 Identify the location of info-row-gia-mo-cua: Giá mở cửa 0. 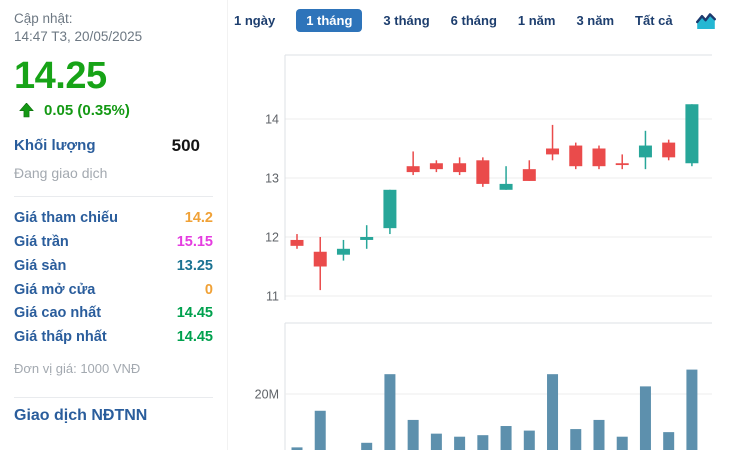
(113, 290).